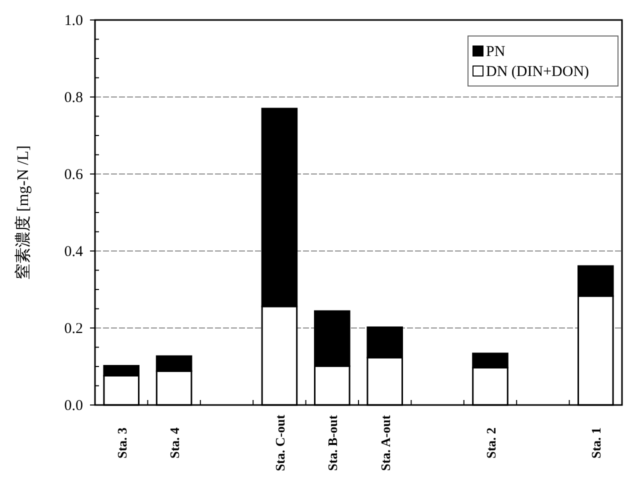 The width and height of the screenshot is (631, 493). I want to click on x-tick-label: Sta. 2, so click(490, 443).